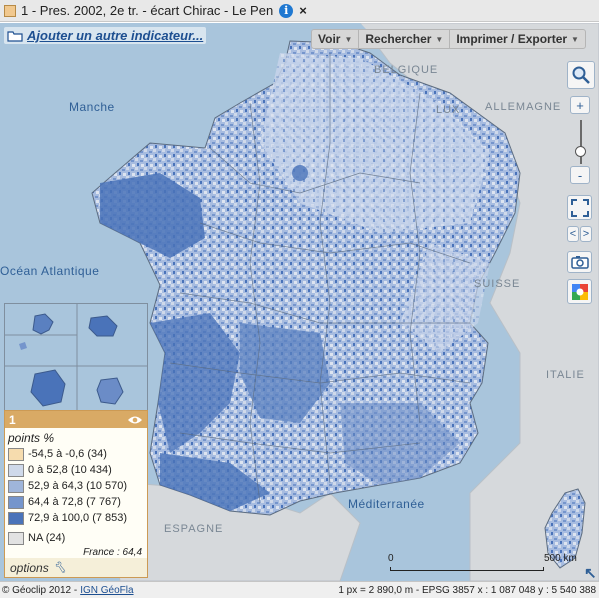  I want to click on previous-view-button: <, so click(573, 234).